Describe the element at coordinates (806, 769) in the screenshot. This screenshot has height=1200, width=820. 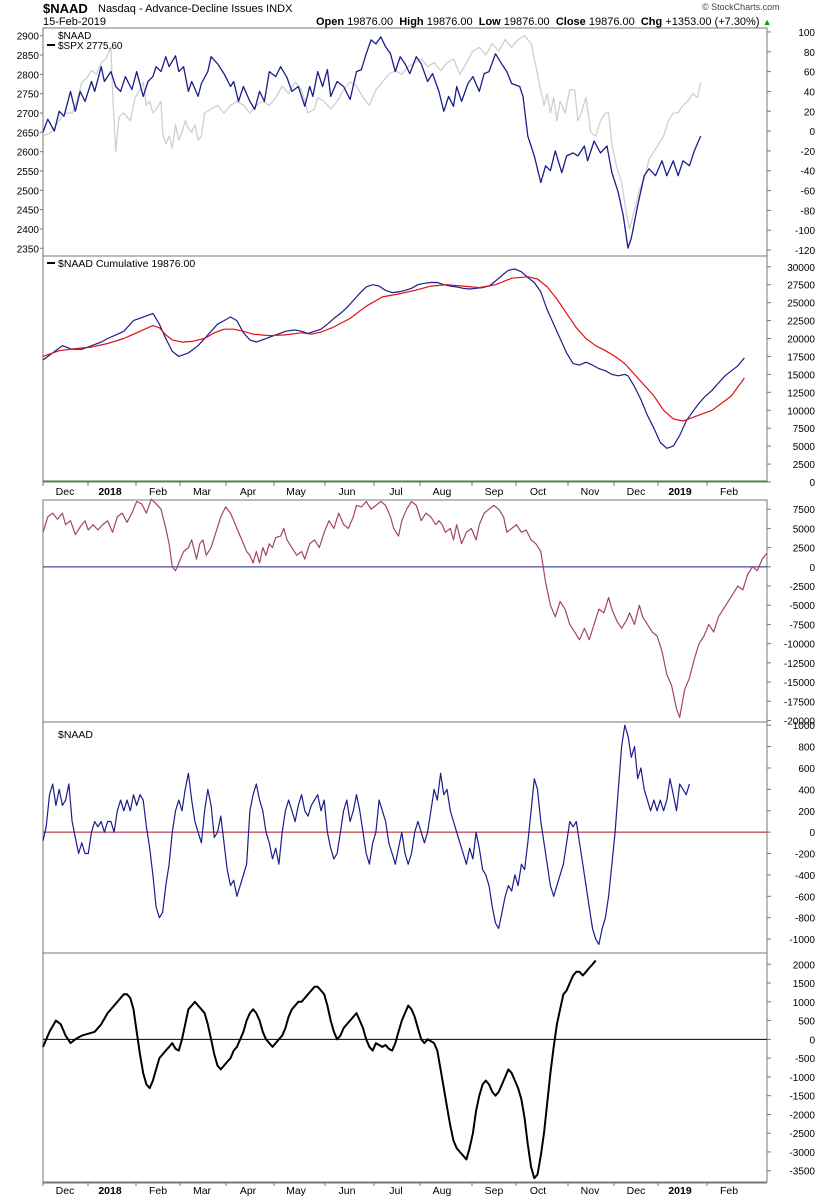
I see `right-axis-tick-label: 600` at that location.